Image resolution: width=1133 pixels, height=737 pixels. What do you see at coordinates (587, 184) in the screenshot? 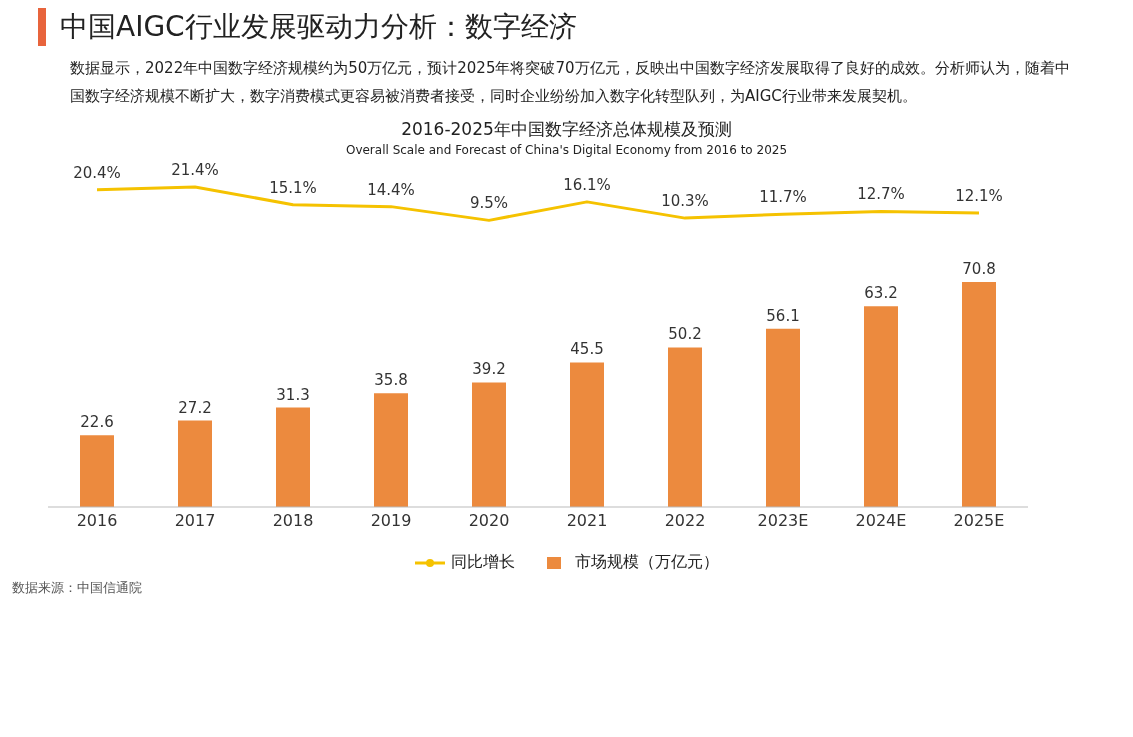
I see `data-label: 16.1%` at bounding box center [587, 184].